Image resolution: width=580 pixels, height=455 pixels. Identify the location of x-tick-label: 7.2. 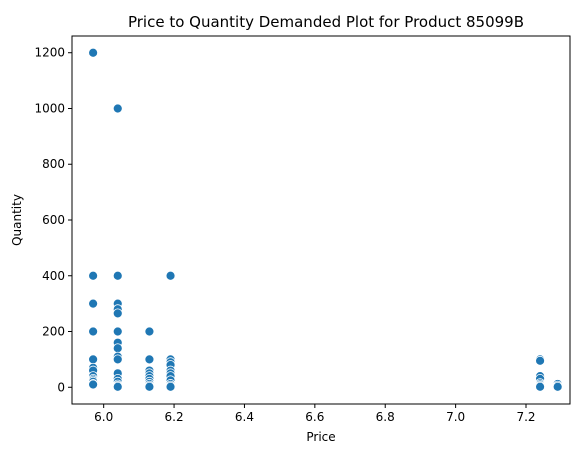
(525, 417).